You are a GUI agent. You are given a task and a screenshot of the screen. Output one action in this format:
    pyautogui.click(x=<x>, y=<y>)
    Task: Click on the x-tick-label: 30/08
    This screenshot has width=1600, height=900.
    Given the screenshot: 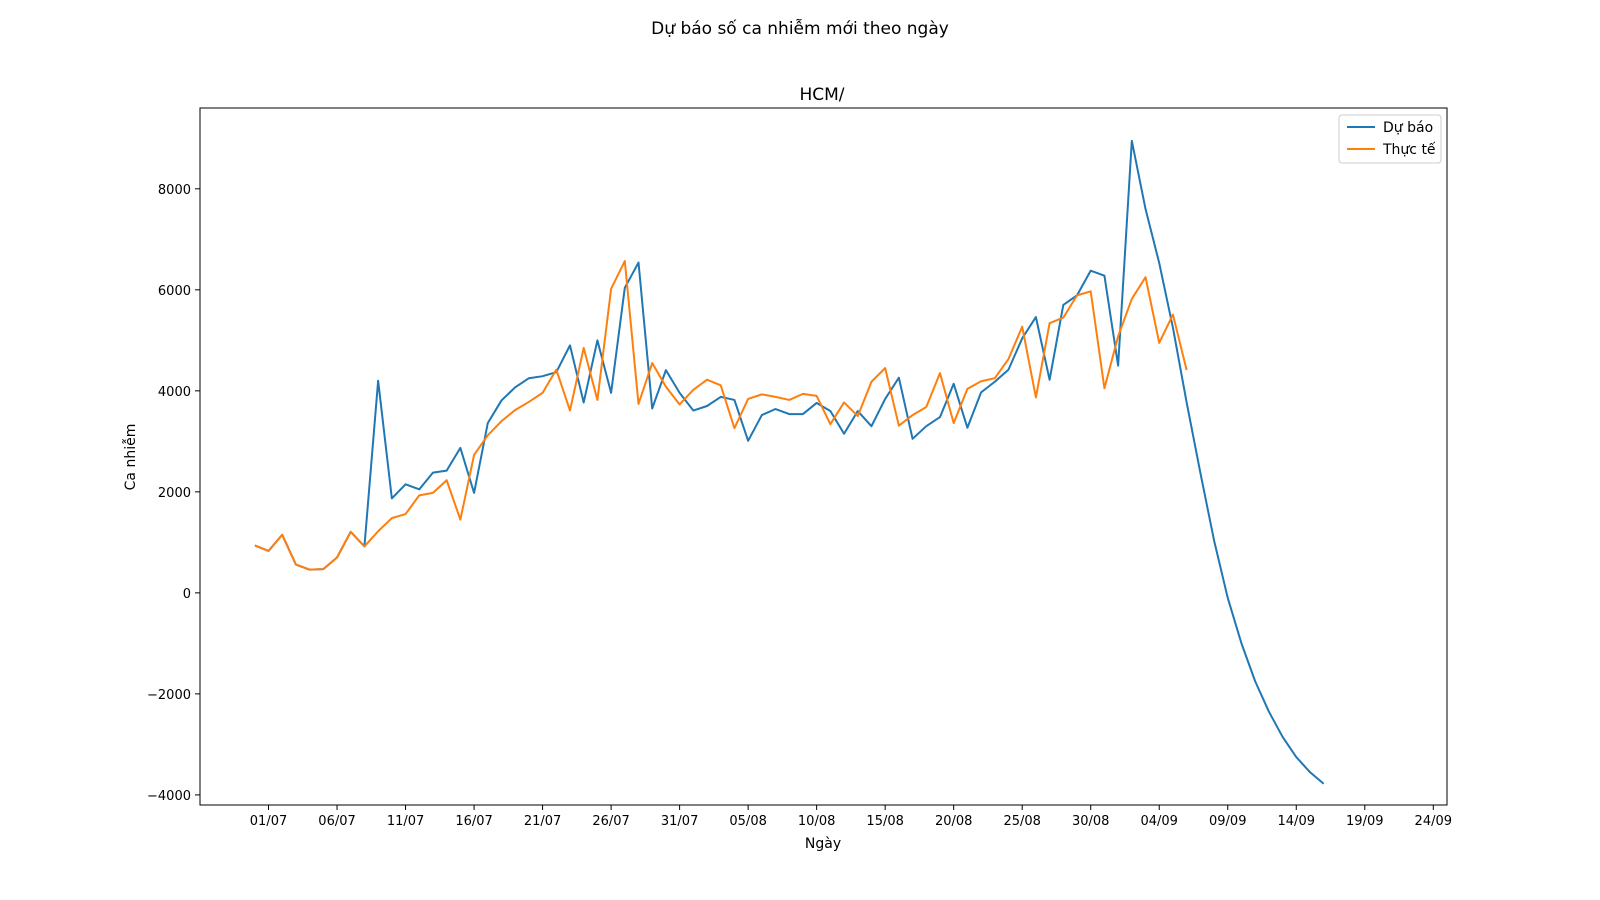 What is the action you would take?
    pyautogui.click(x=1090, y=821)
    